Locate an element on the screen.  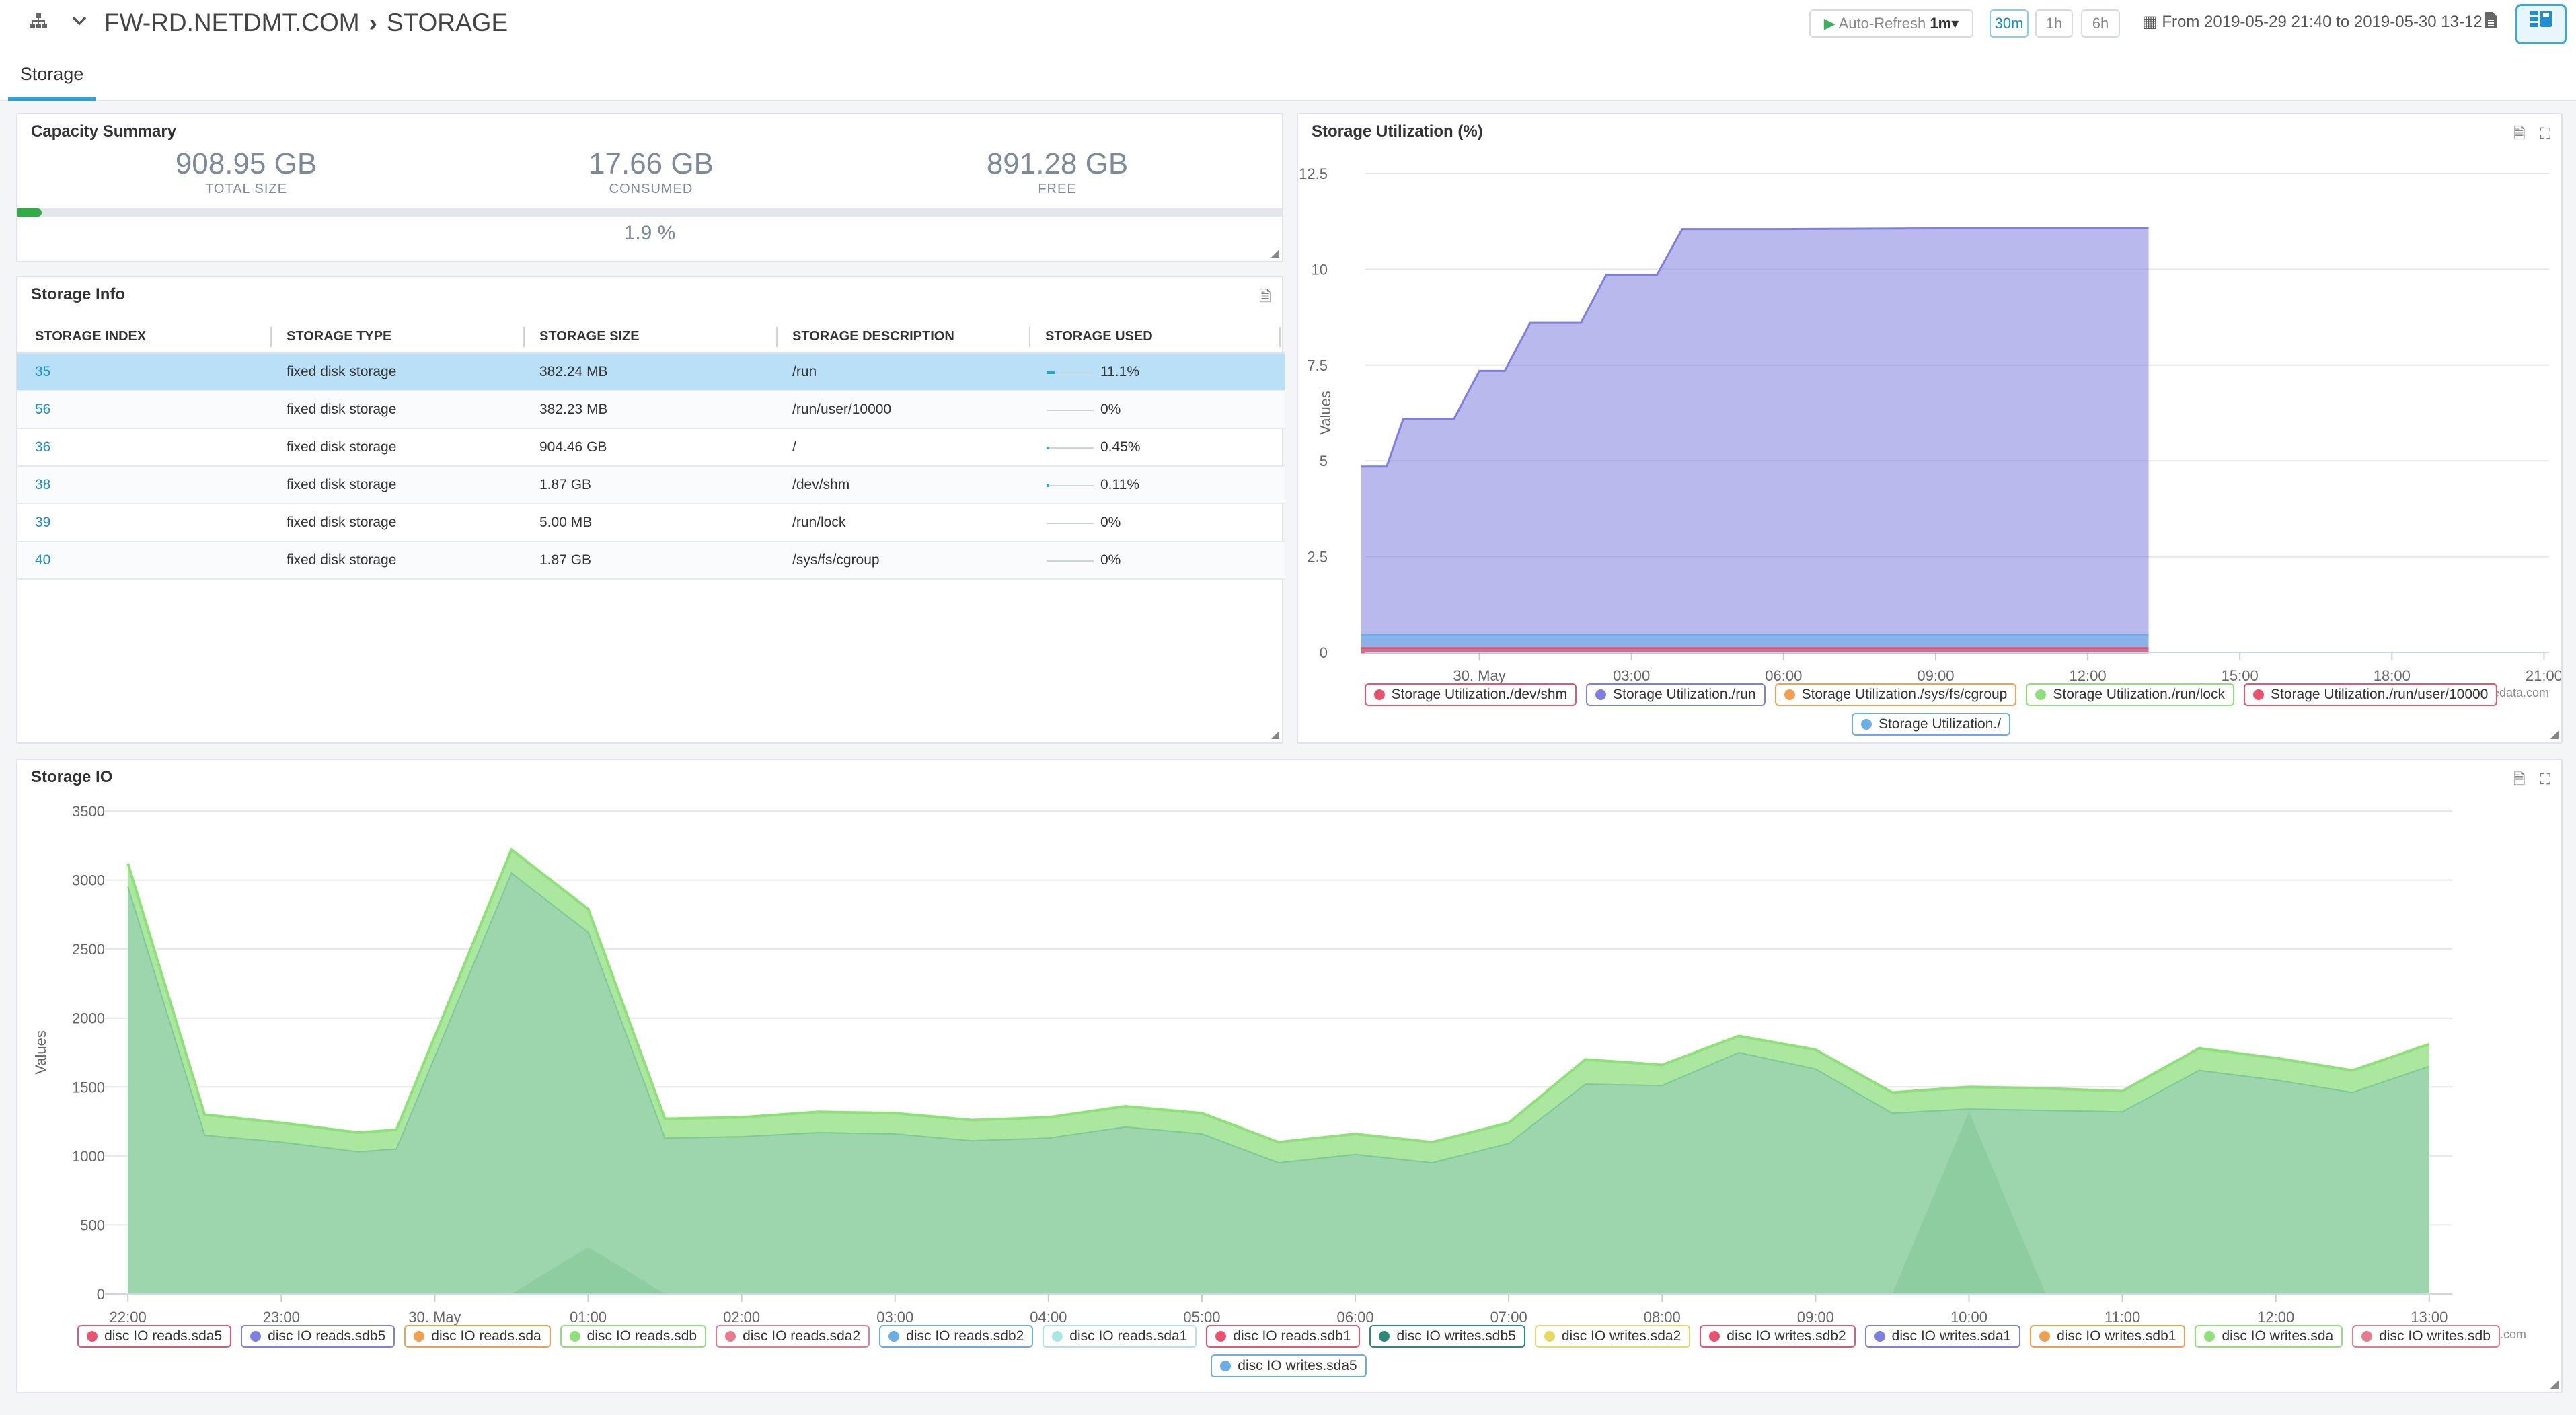
legend-item: disc IO reads.sda5 is located at coordinates (154, 1336).